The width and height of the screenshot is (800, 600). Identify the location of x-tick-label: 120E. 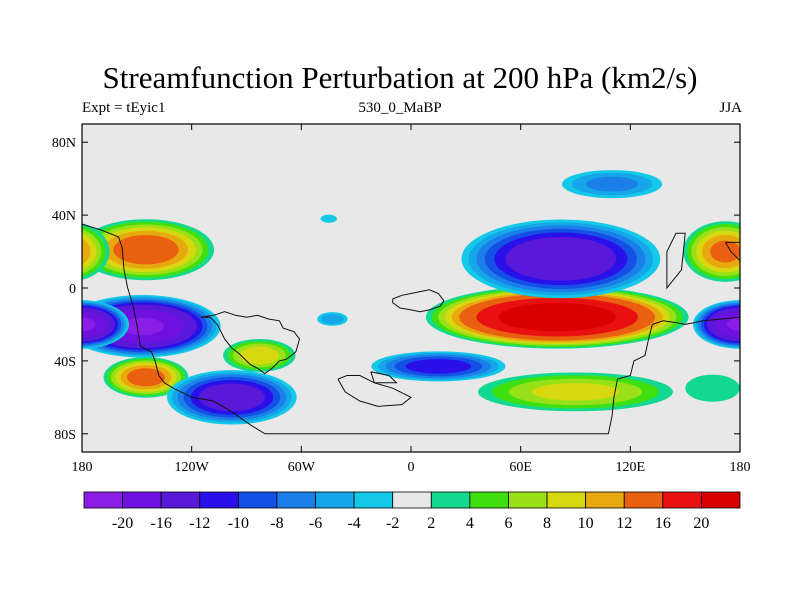
(631, 467).